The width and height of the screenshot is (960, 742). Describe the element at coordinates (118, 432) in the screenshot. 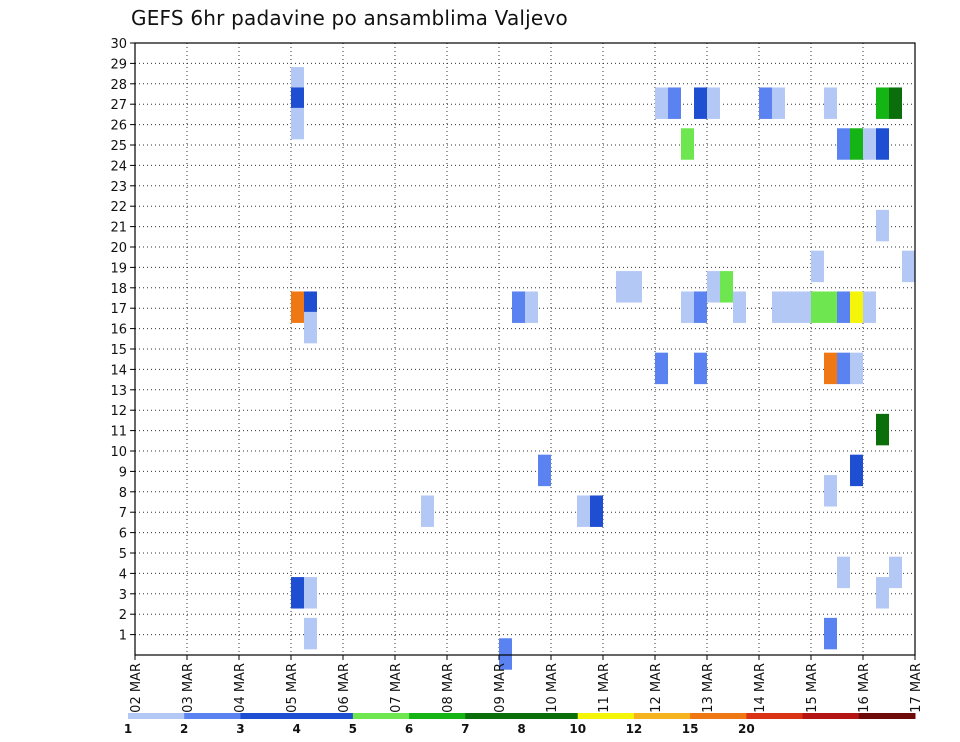

I see `y-tick-label: 11` at that location.